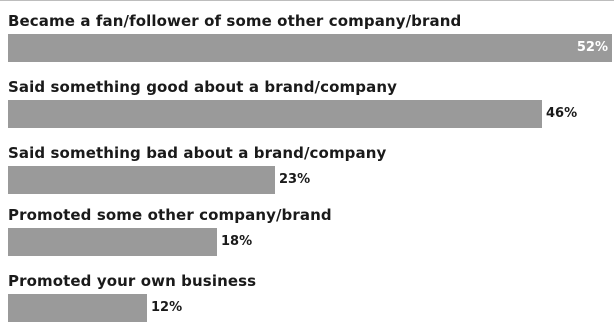  What do you see at coordinates (132, 281) in the screenshot?
I see `category-label: Promoted your own business` at bounding box center [132, 281].